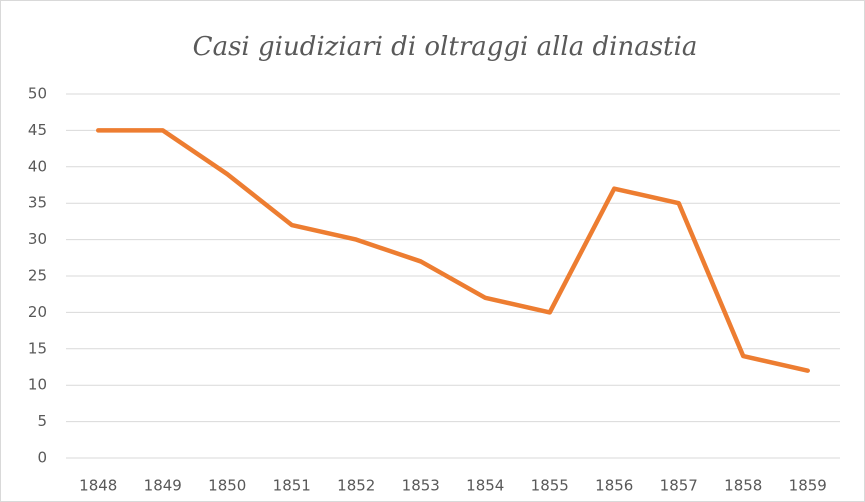 The image size is (865, 502). I want to click on y-tick-label: 25, so click(37, 276).